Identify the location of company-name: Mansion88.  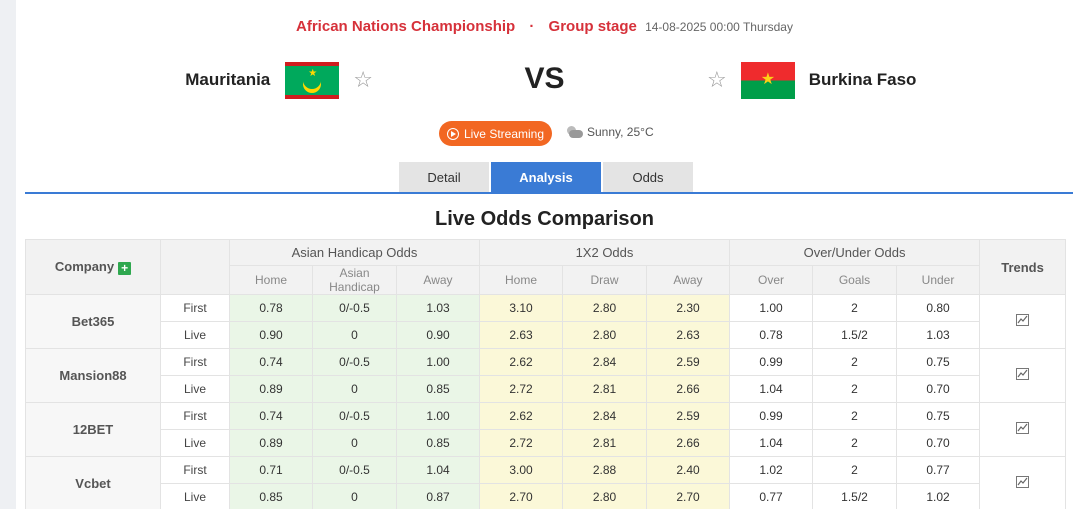
(93, 375).